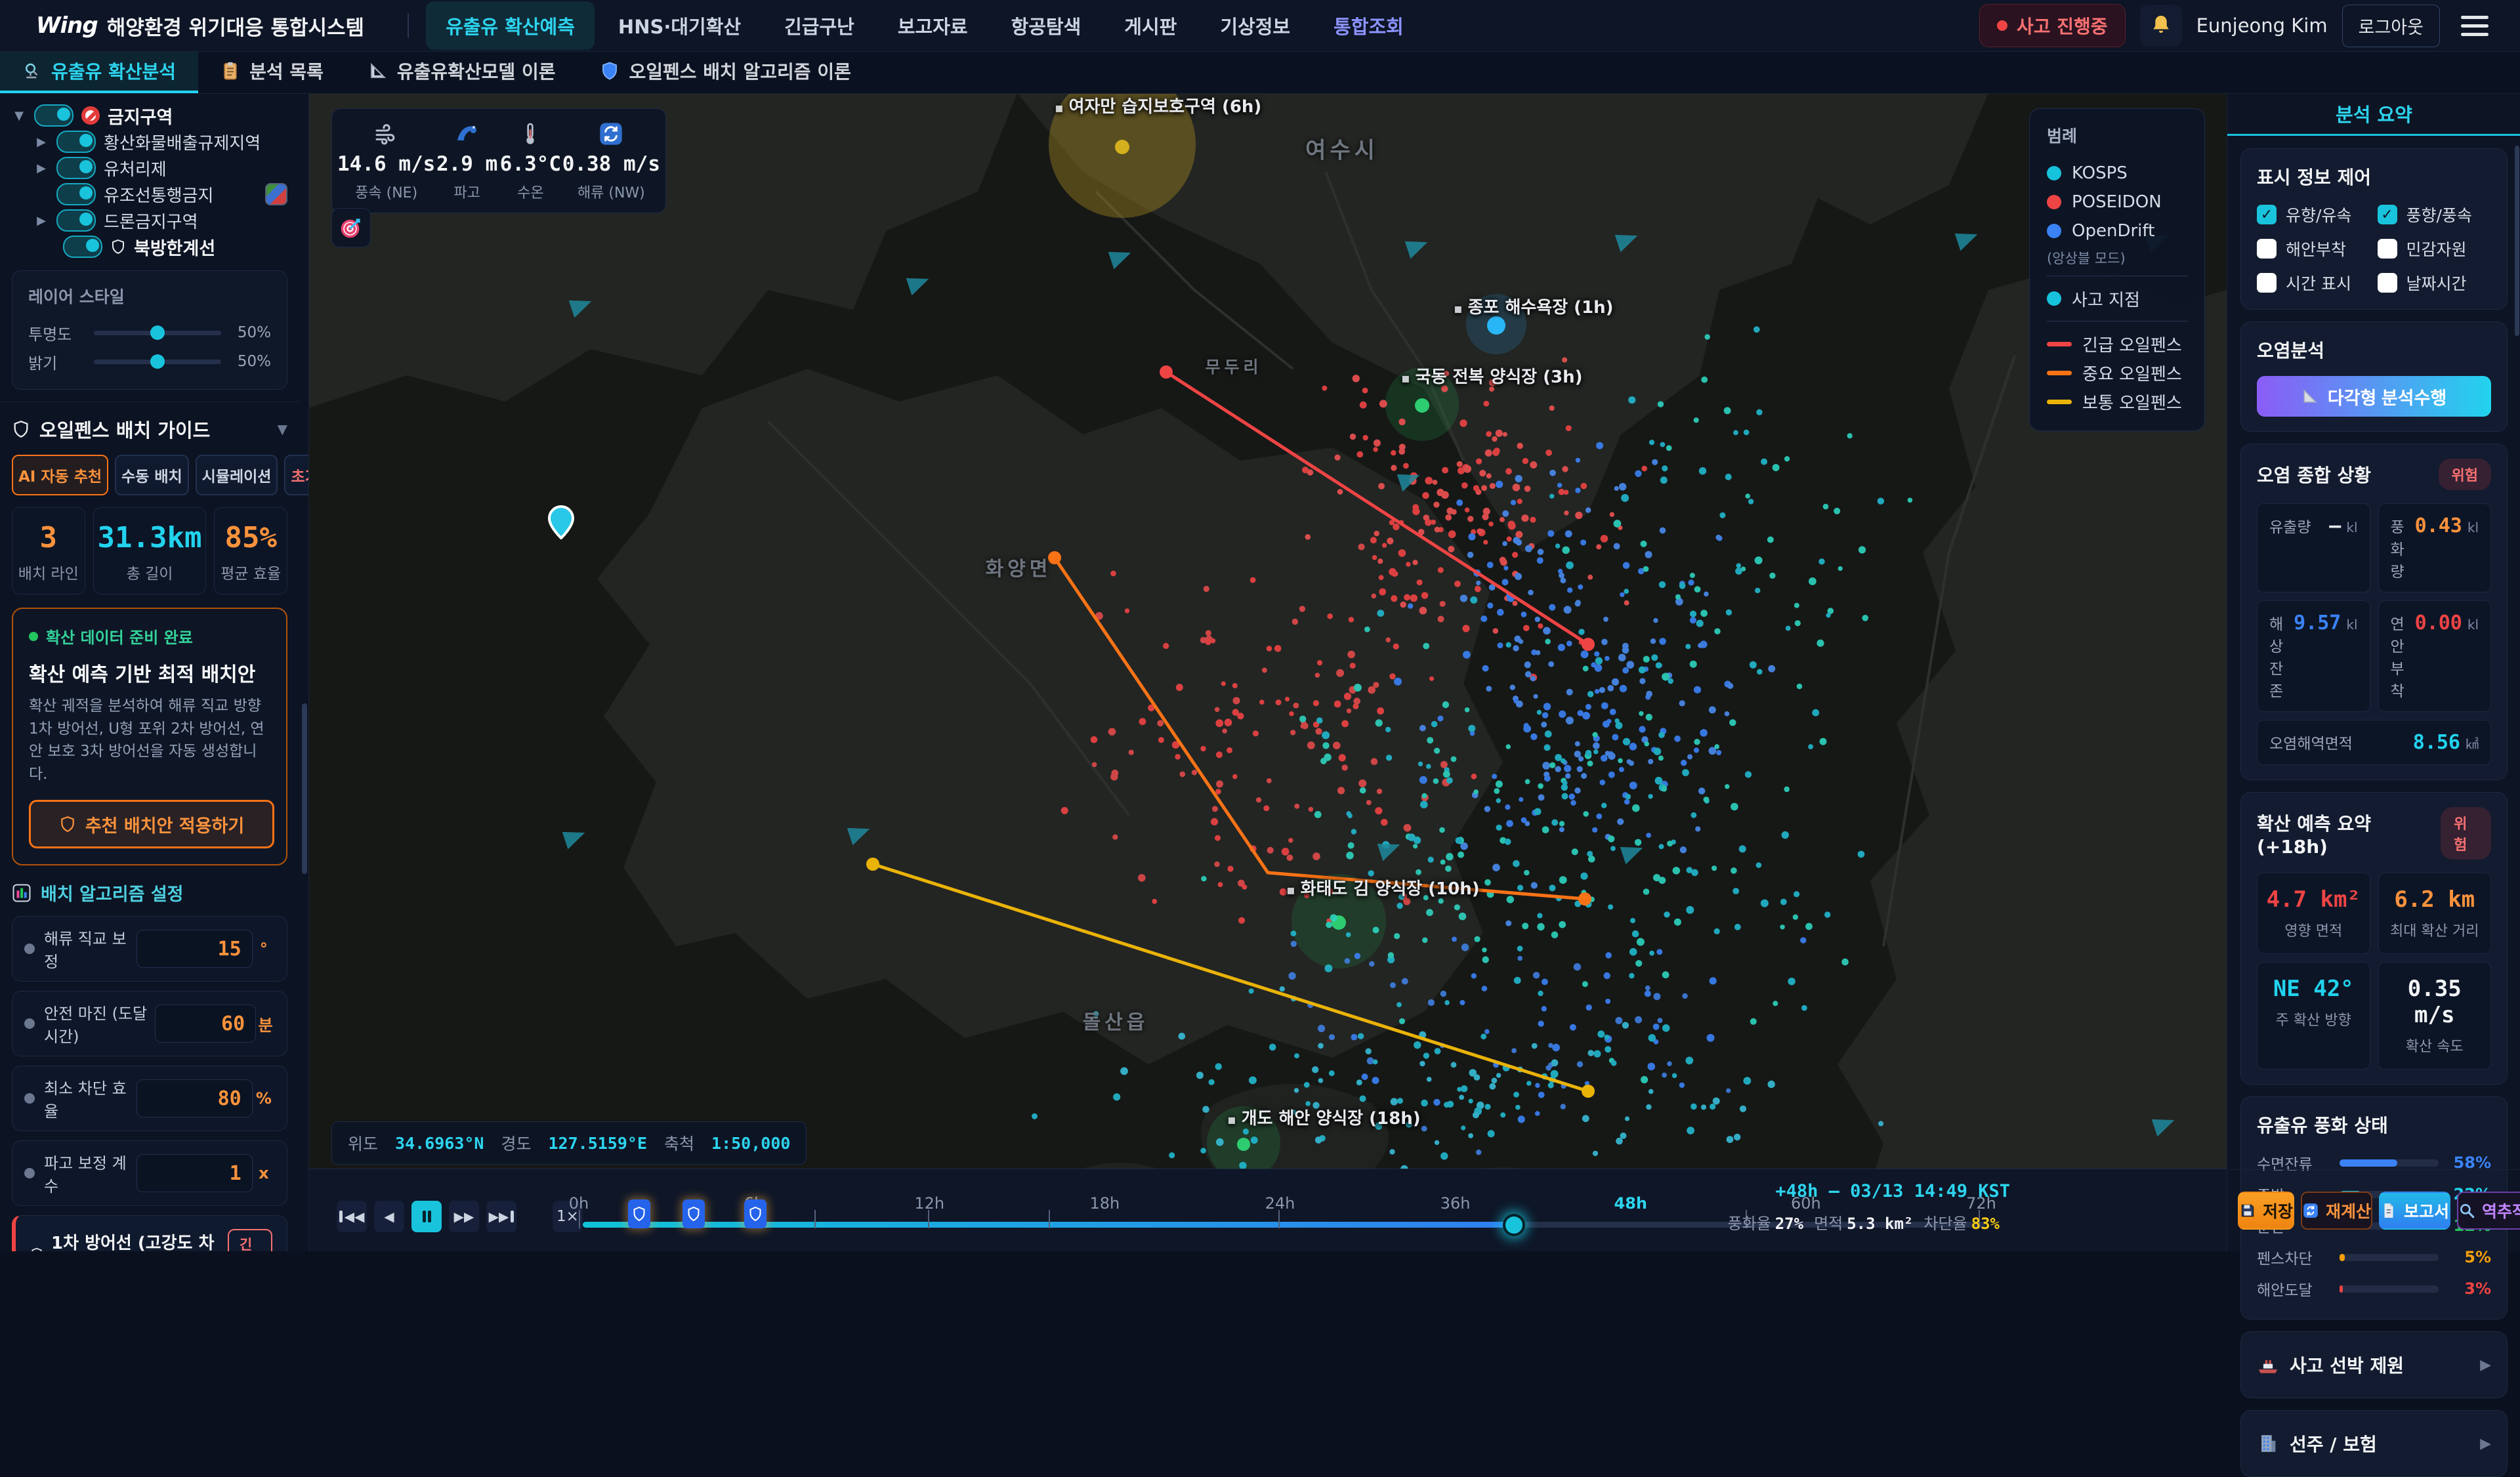 The height and width of the screenshot is (1477, 2520). Describe the element at coordinates (296, 475) in the screenshot. I see `mode-button-초기화: 초기화` at that location.